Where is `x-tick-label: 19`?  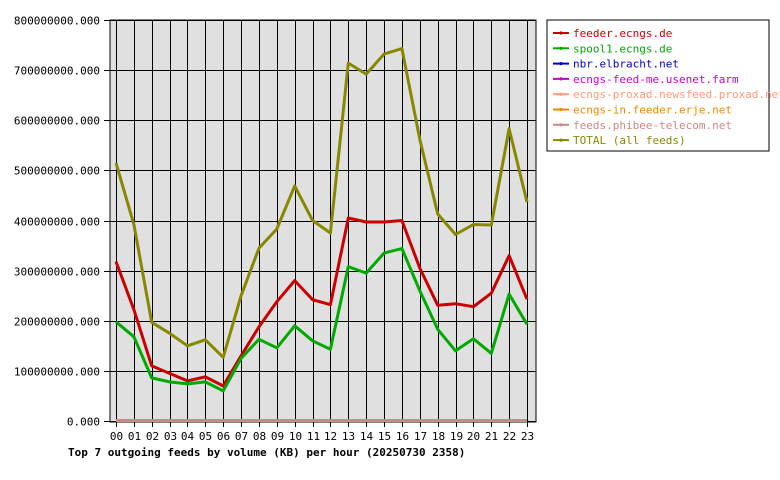 x-tick-label: 19 is located at coordinates (456, 436).